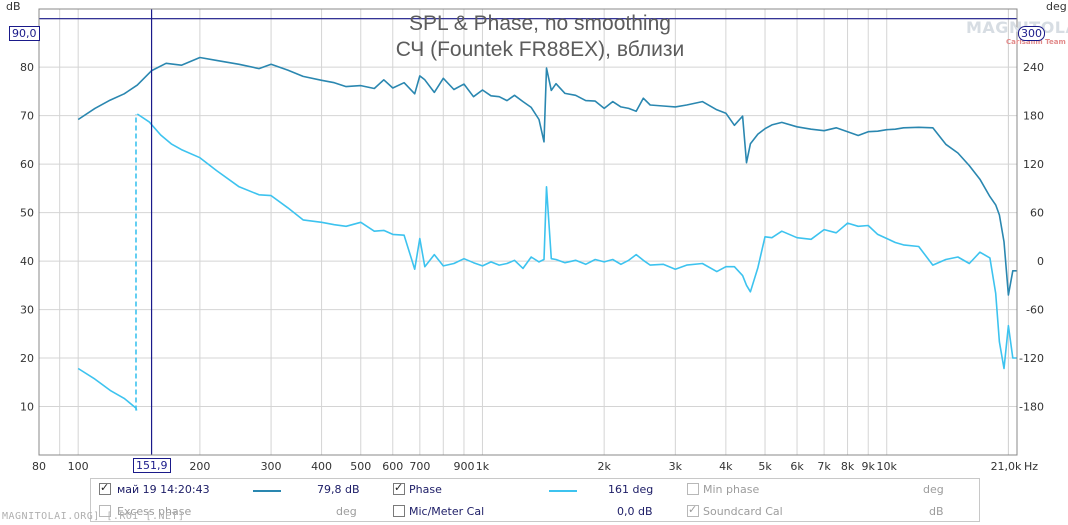  Describe the element at coordinates (27, 213) in the screenshot. I see `y-tick-label: 50` at that location.